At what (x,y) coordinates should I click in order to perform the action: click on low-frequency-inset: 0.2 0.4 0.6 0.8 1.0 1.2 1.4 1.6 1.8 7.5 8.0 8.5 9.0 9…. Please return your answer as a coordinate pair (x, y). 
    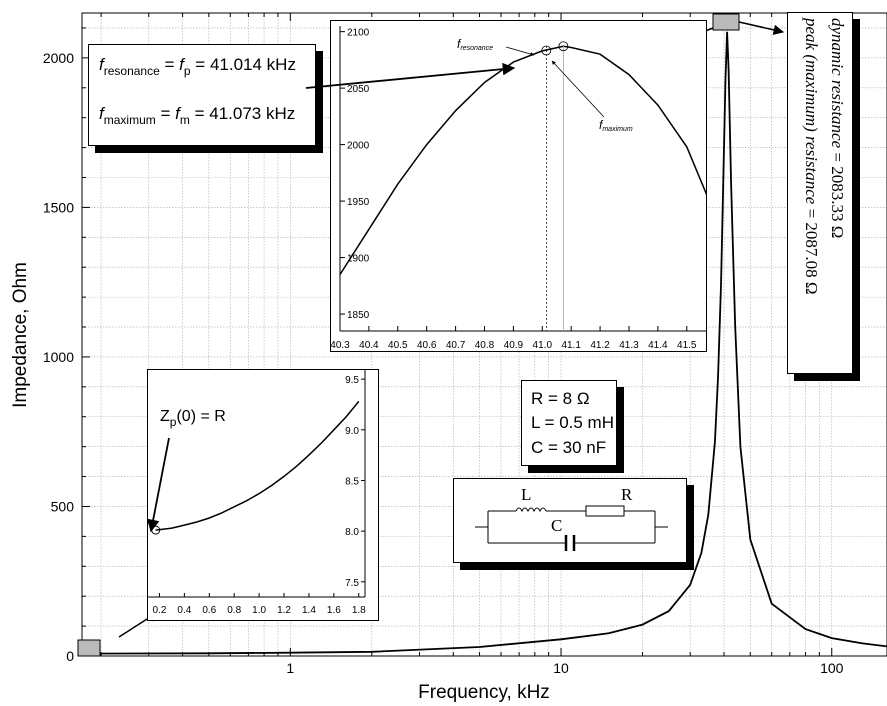
    Looking at the image, I should click on (263, 495).